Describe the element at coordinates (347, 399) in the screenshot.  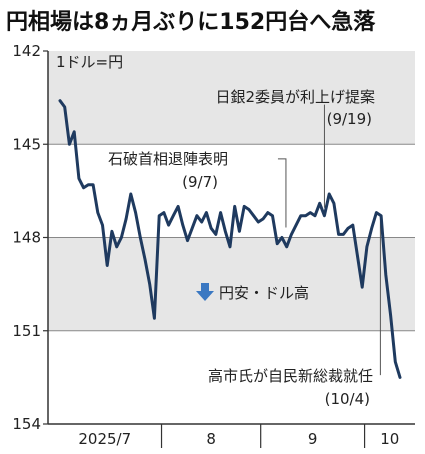
I see `annotation-takaichi-date: (10/4)` at that location.